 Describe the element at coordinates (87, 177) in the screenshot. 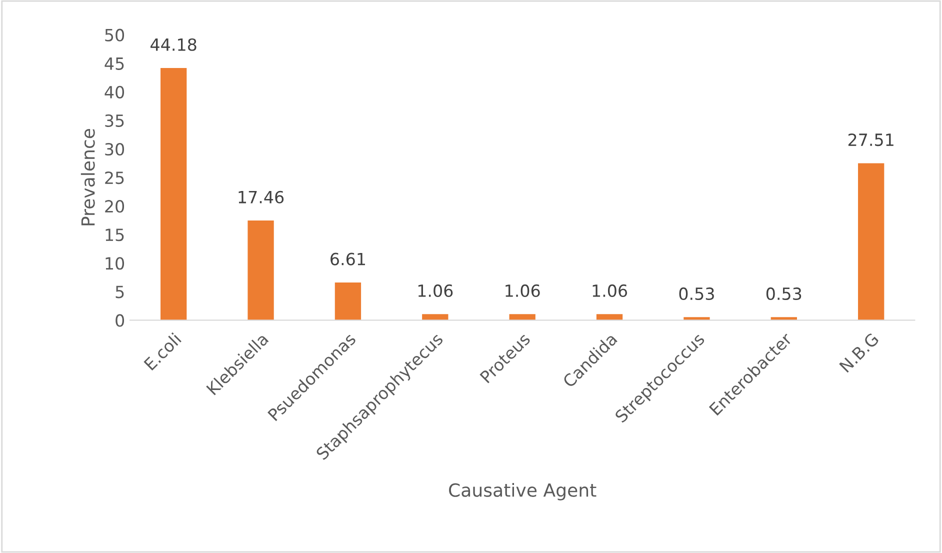

I see `y-axis-title: Prevalence` at that location.